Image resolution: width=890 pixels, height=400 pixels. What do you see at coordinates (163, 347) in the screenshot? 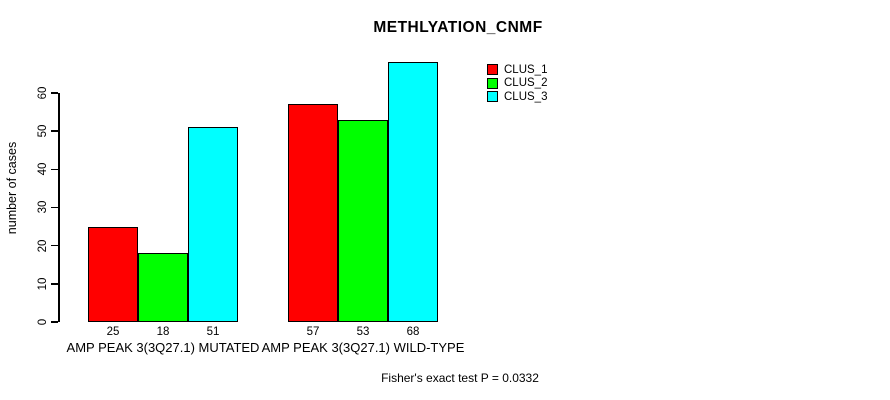
I see `x-axis-group-label: AMP PEAK 3(3Q27.1) MUTATED` at bounding box center [163, 347].